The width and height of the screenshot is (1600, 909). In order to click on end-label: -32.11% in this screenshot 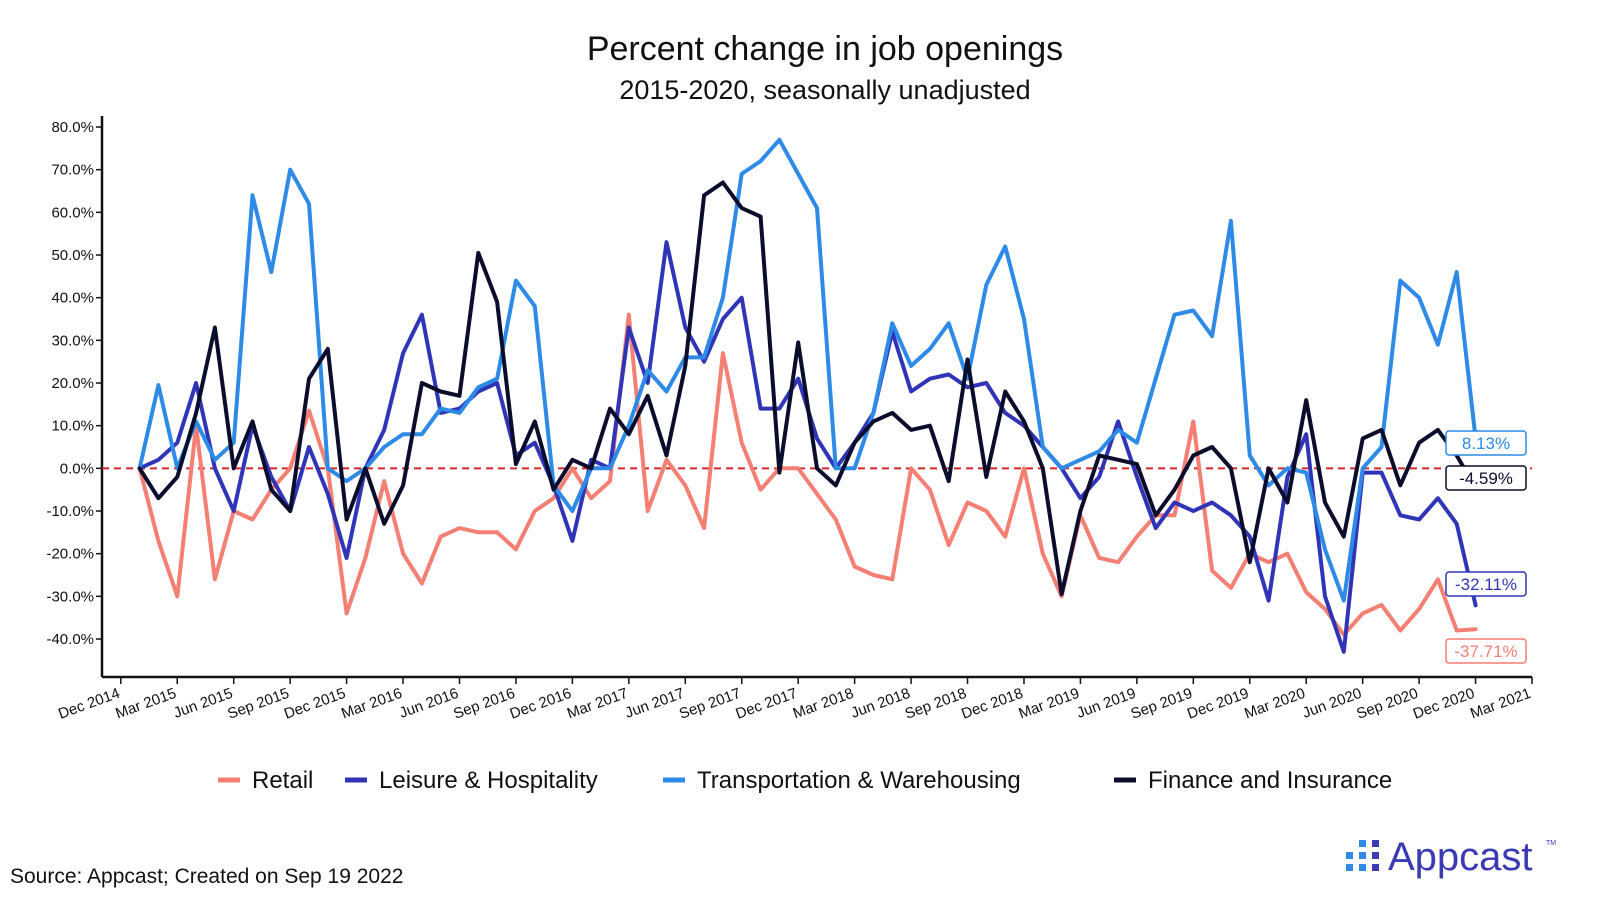, I will do `click(1486, 584)`.